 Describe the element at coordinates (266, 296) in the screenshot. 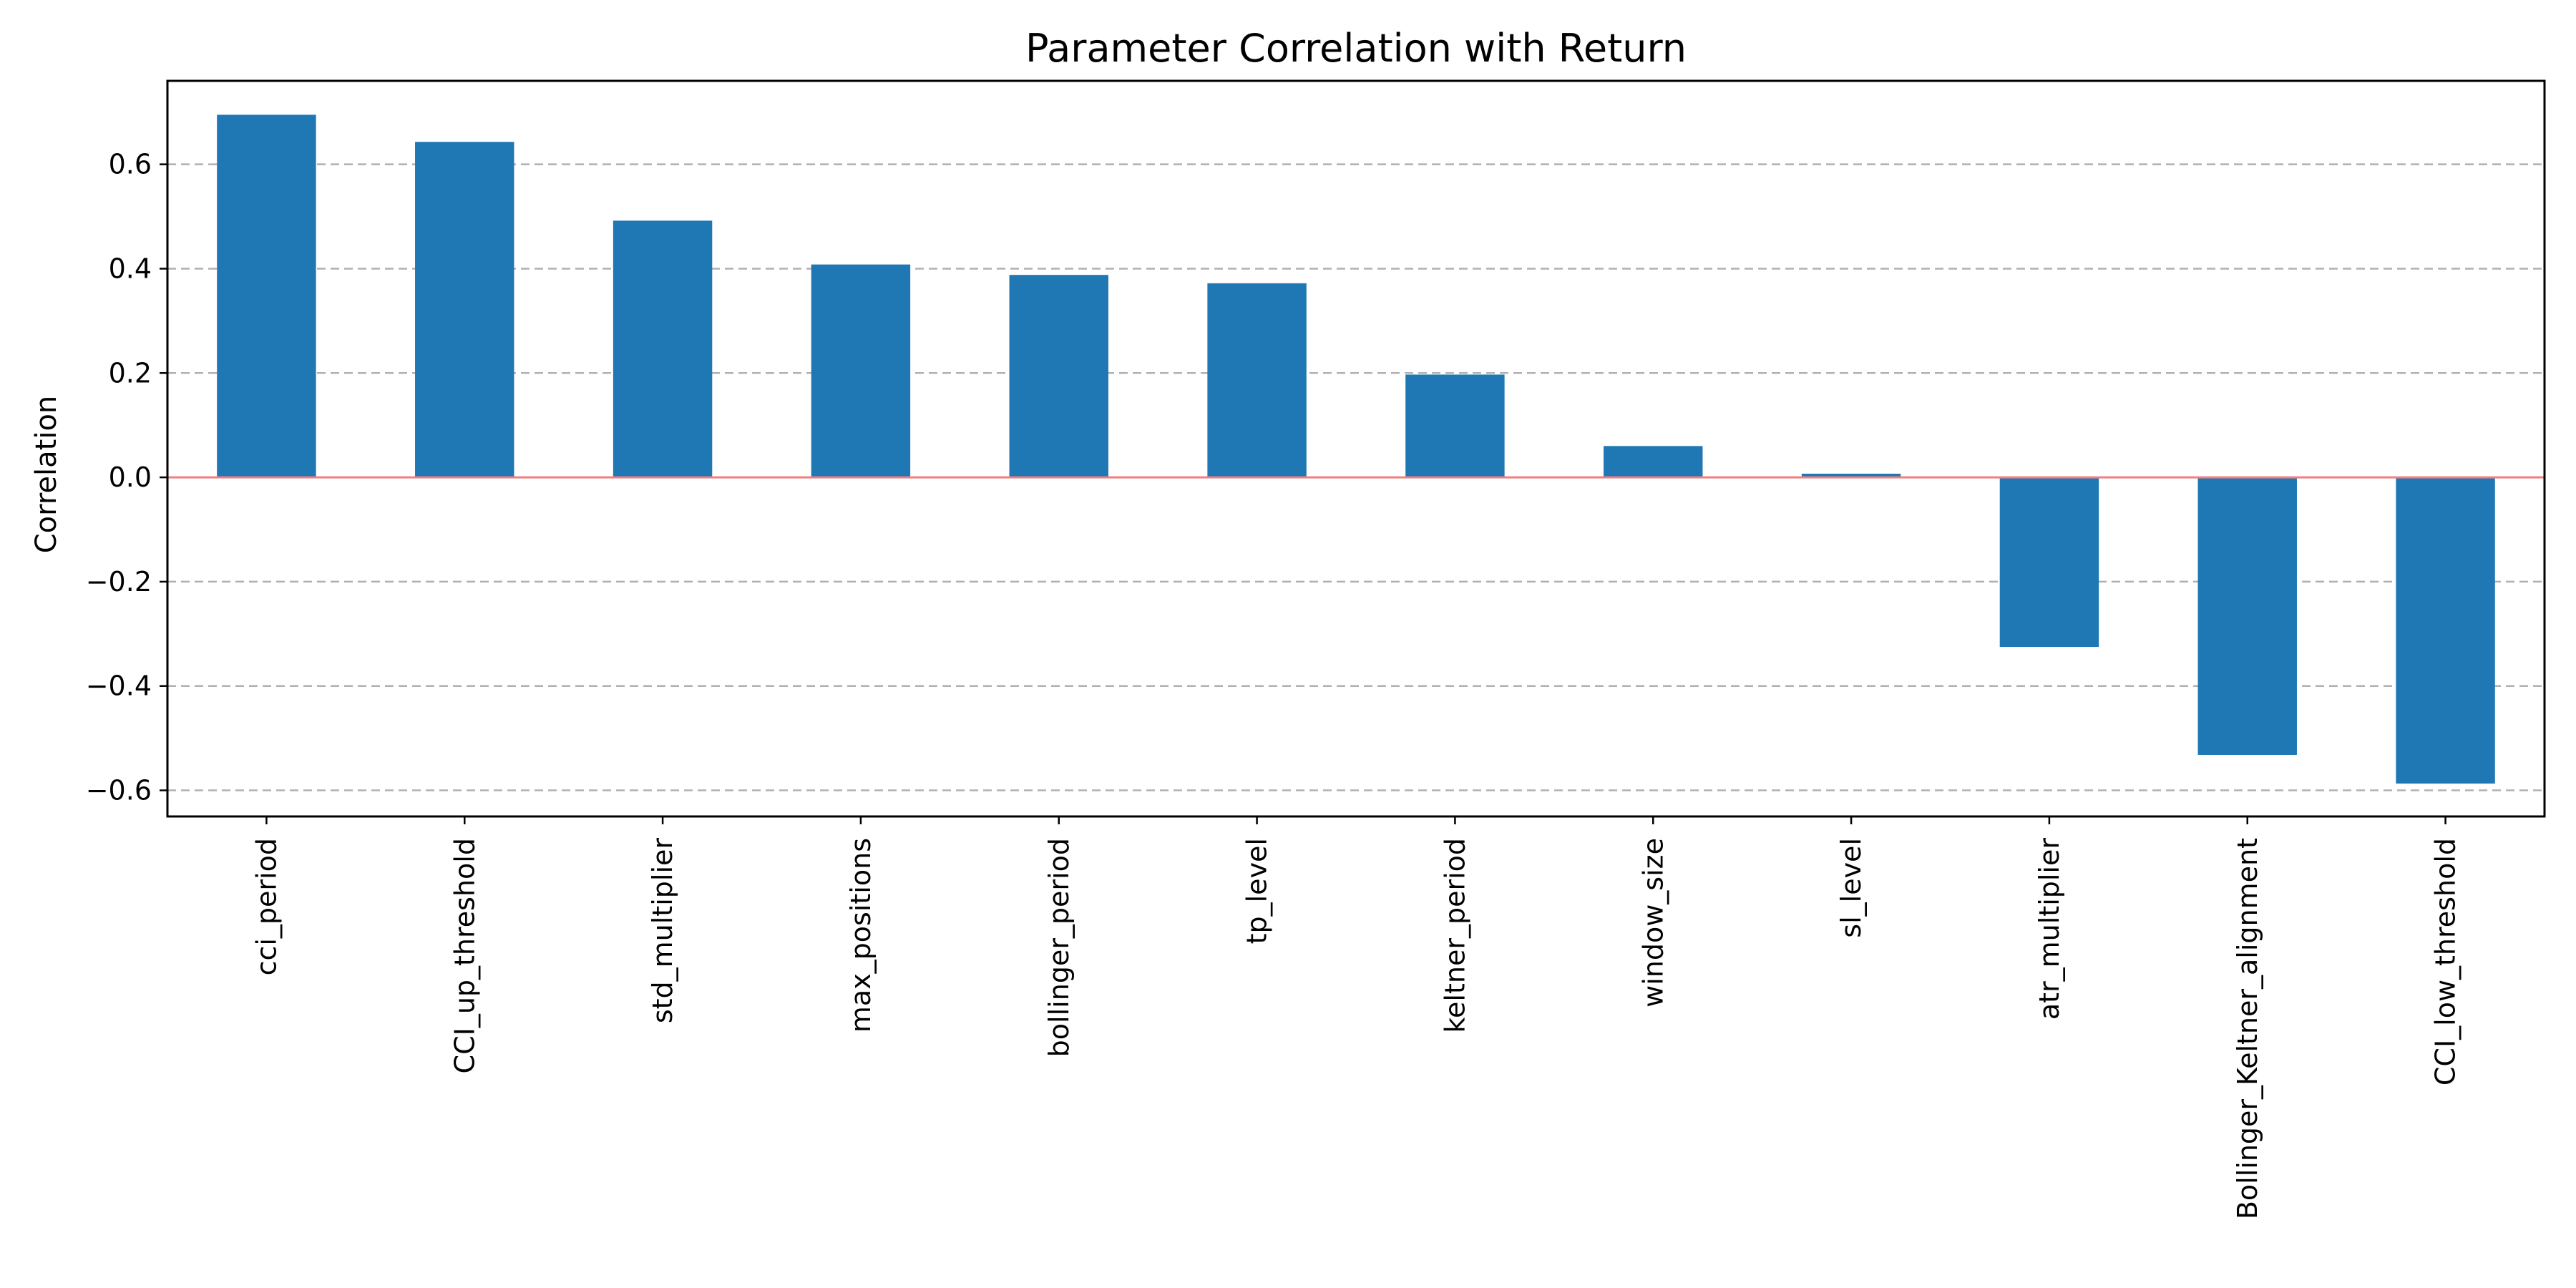

I see `bar-cci-period` at that location.